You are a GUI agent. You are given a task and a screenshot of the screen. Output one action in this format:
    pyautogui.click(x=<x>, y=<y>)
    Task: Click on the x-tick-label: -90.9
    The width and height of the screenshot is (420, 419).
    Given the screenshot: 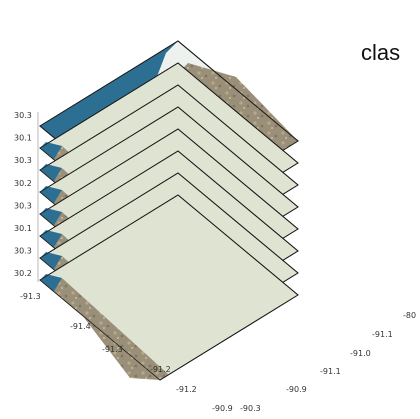 What is the action you would take?
    pyautogui.click(x=222, y=408)
    